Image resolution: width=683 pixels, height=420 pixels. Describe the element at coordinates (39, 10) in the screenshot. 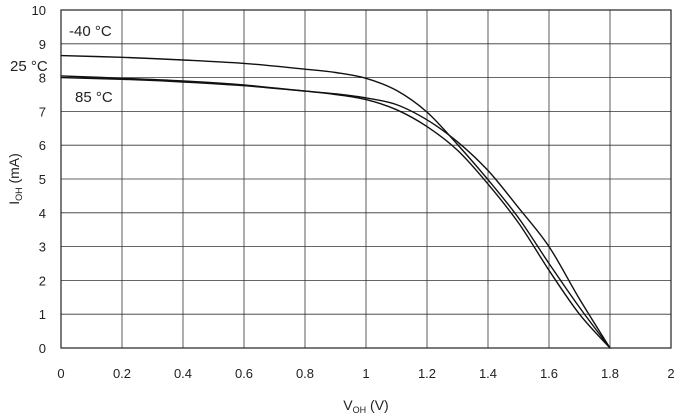

I see `y-tick-label: 10` at that location.